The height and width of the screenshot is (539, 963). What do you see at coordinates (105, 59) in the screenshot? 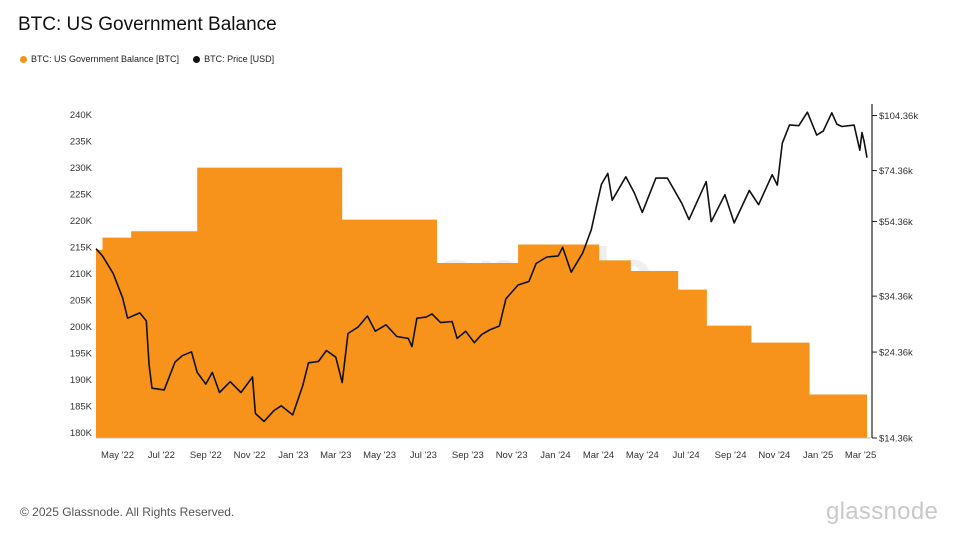
I see `legend-label-balance: BTC: US Government Balance [BTC]` at bounding box center [105, 59].